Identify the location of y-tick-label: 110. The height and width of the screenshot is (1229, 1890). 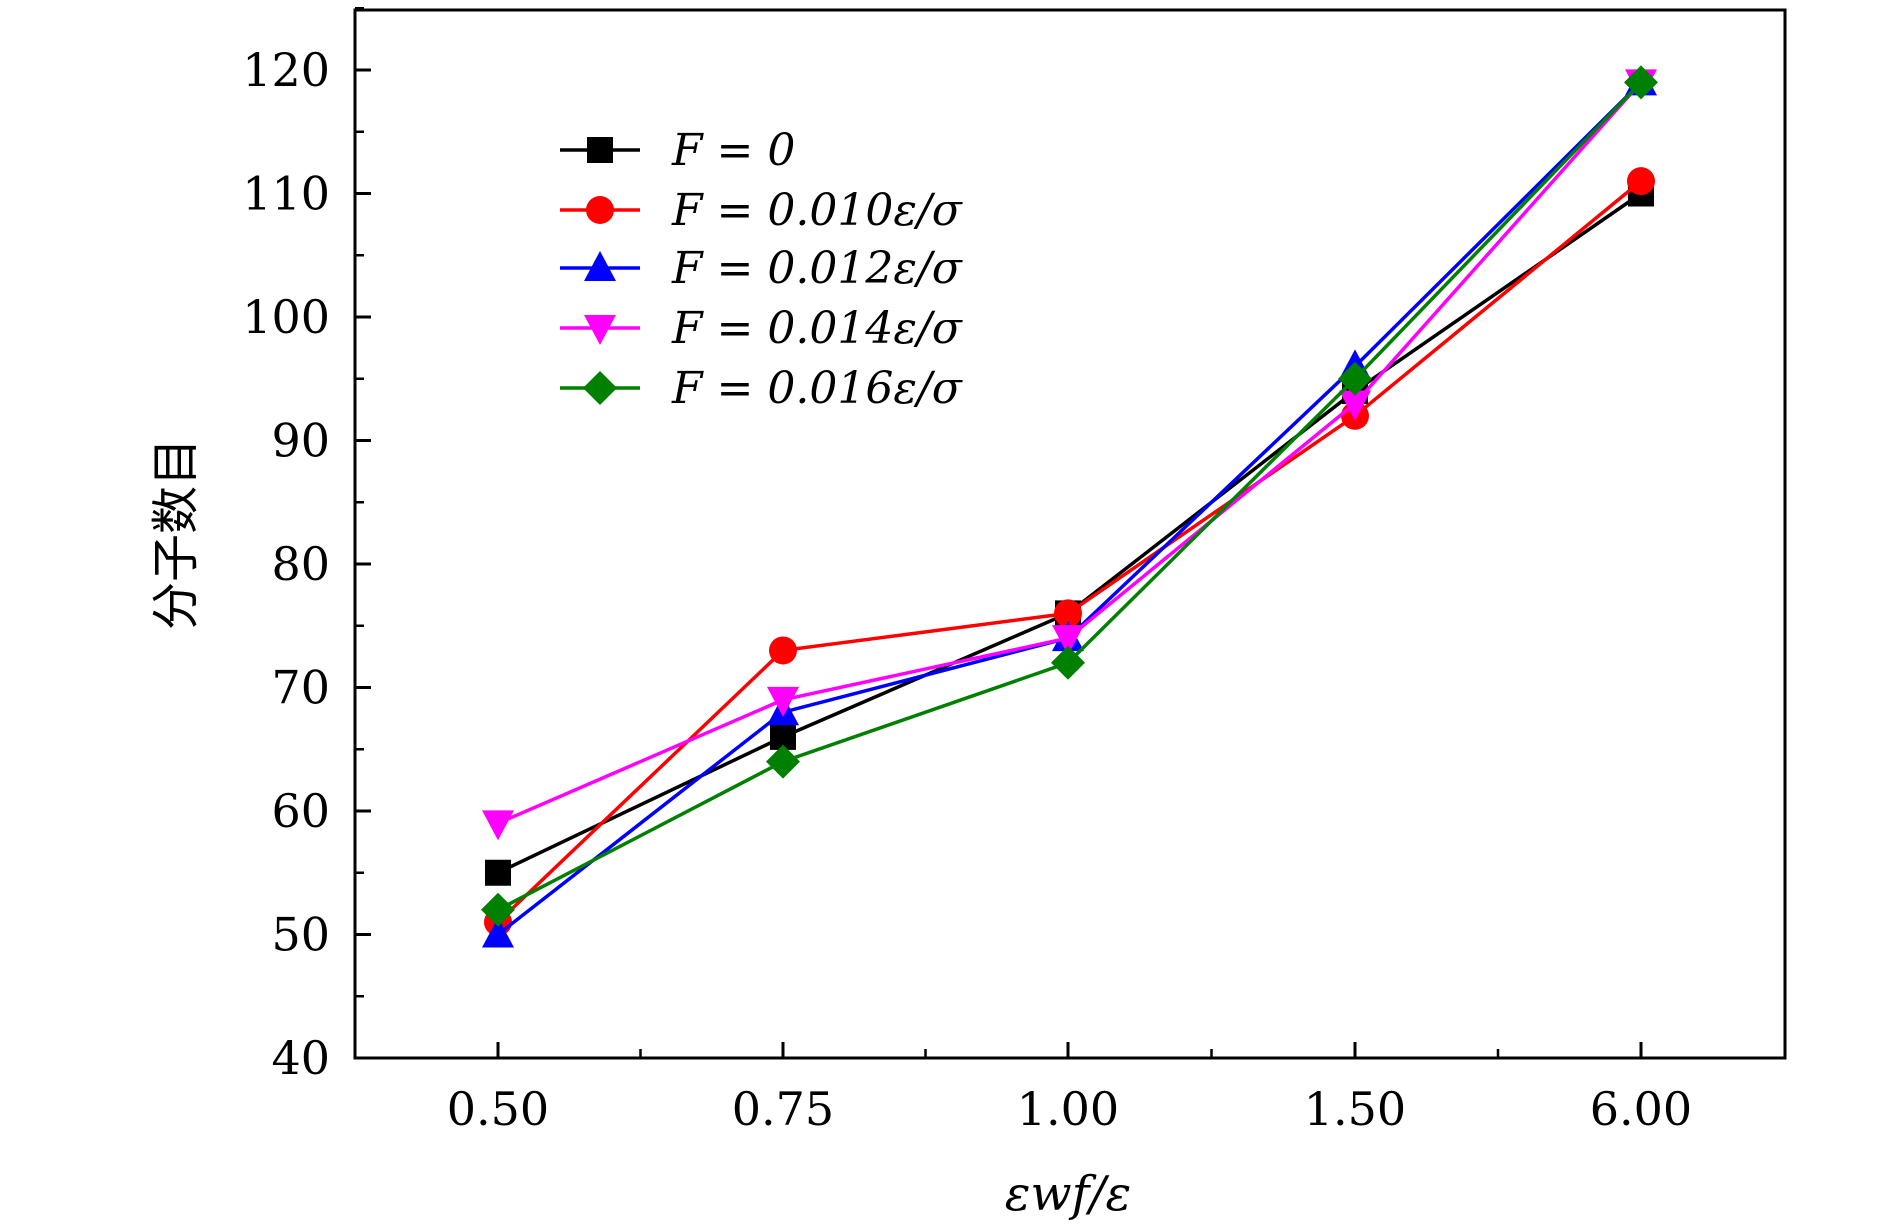
(286, 194).